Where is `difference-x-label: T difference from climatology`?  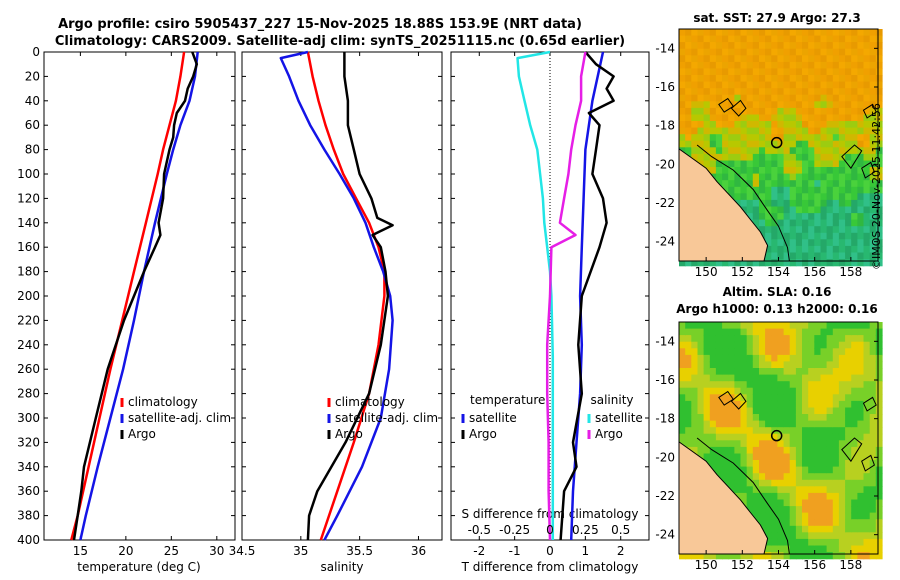
difference-x-label: T difference from climatology is located at coordinates (550, 567).